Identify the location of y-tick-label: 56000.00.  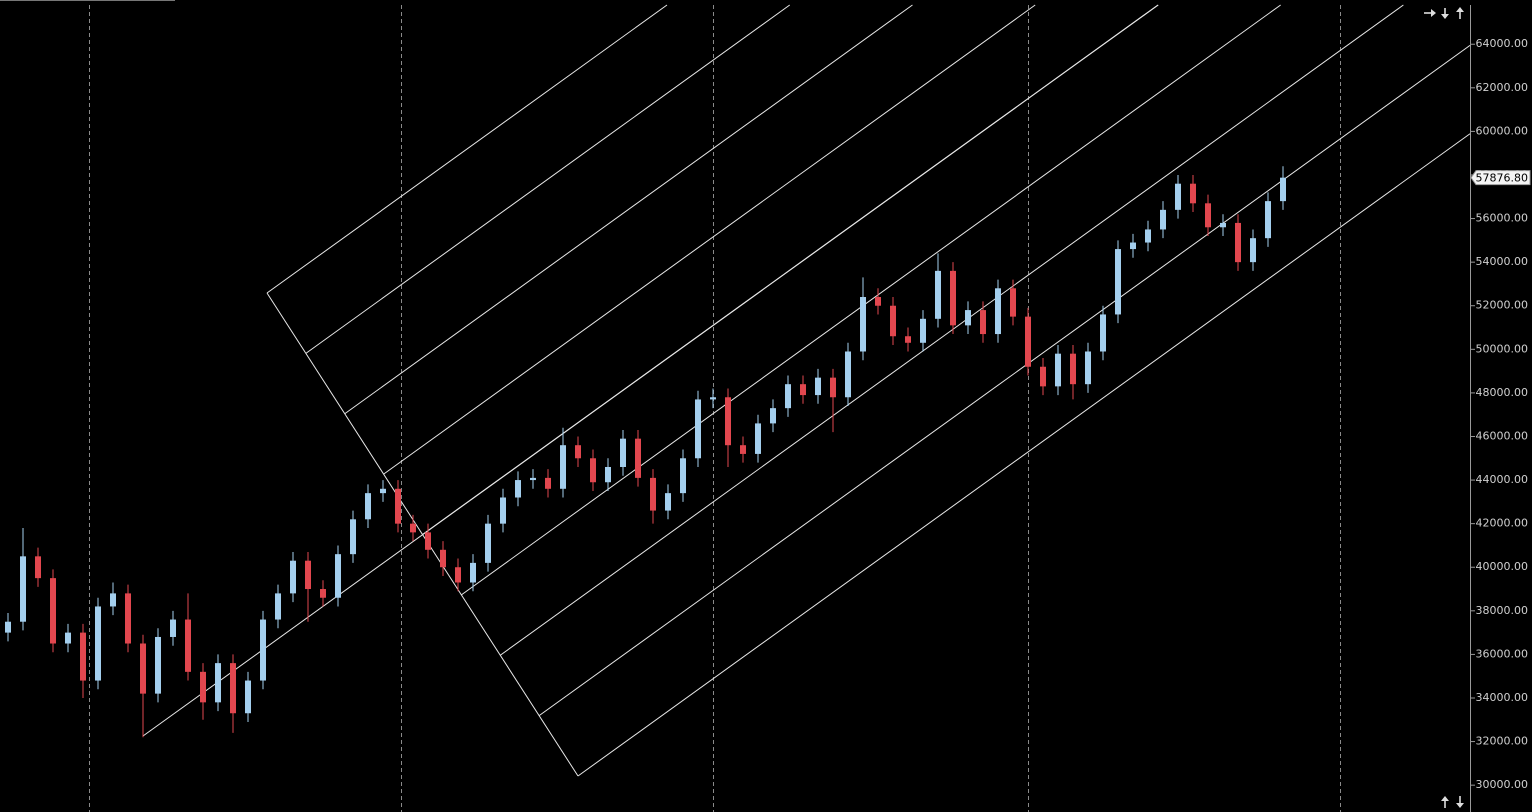
(1502, 218).